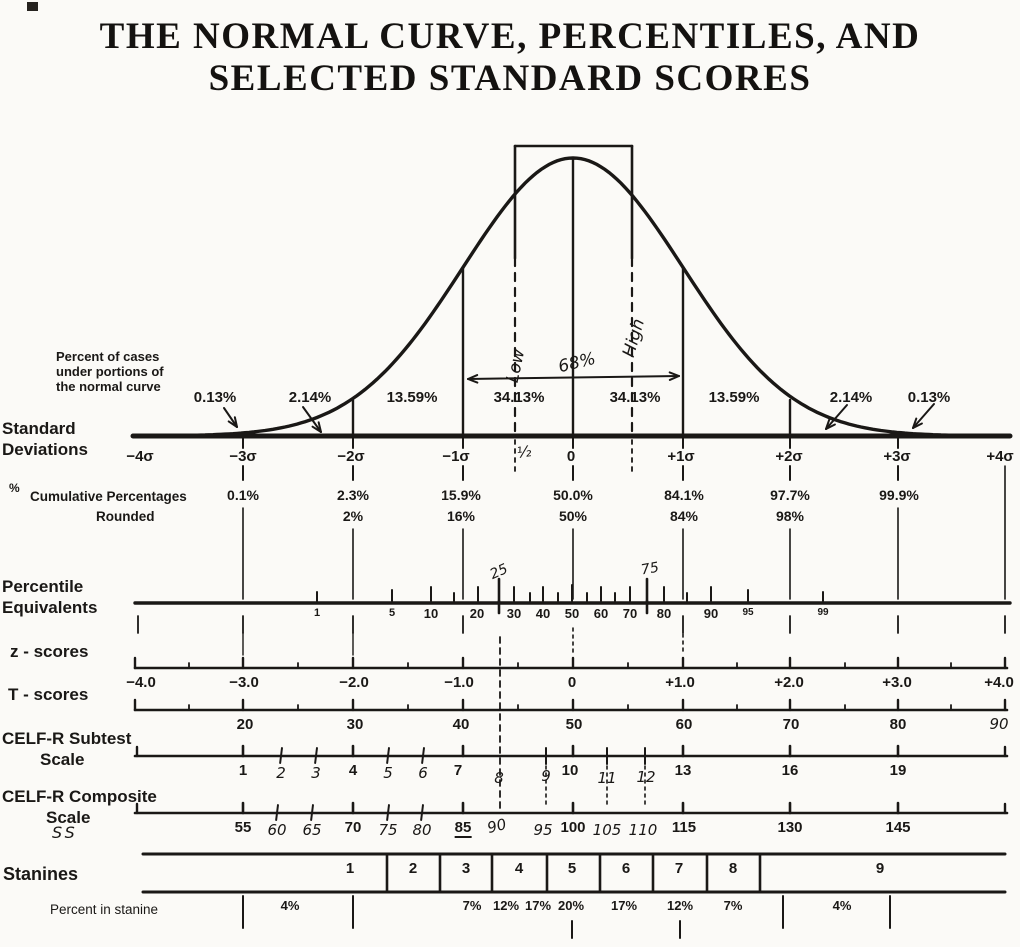 The height and width of the screenshot is (947, 1020). What do you see at coordinates (573, 516) in the screenshot?
I see `cumulative-rounded-value: 50%` at bounding box center [573, 516].